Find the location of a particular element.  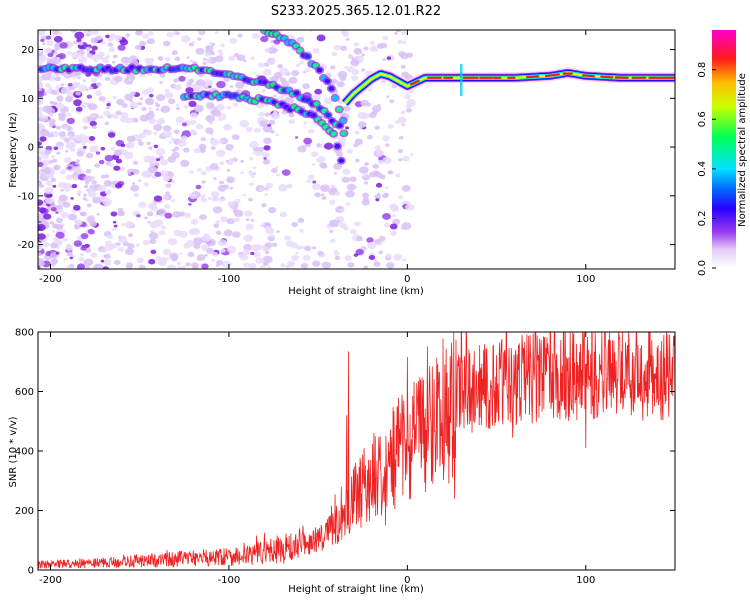

snr-ytick-label: 600 is located at coordinates (24, 392).